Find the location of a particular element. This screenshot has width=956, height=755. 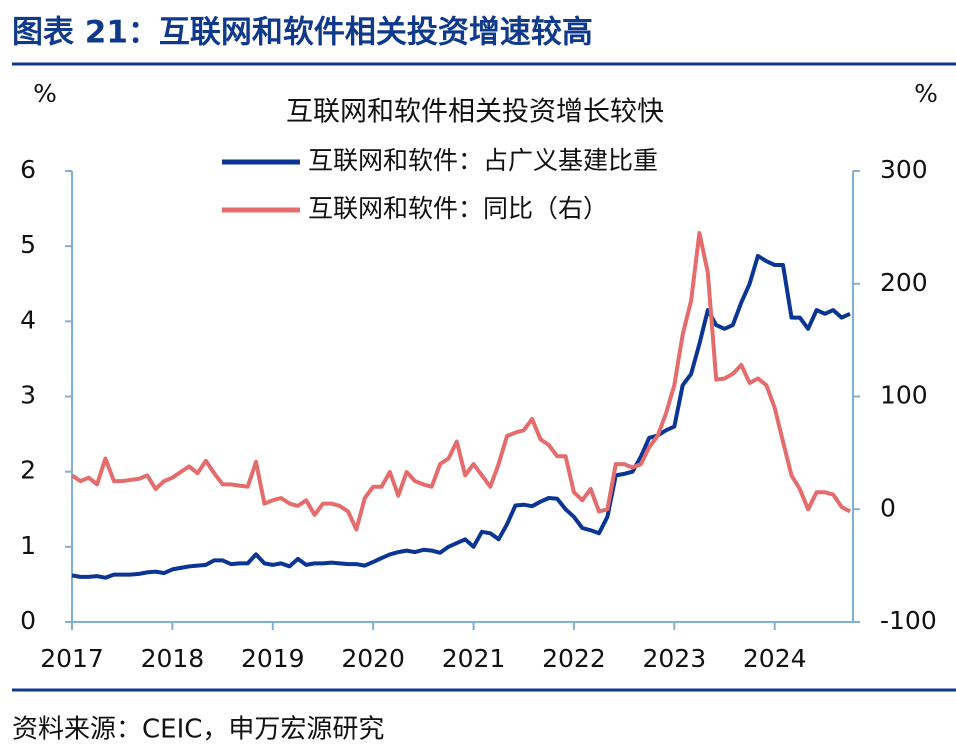

source: 资料来源：CEIC，申万宏源研究 is located at coordinates (198, 730).